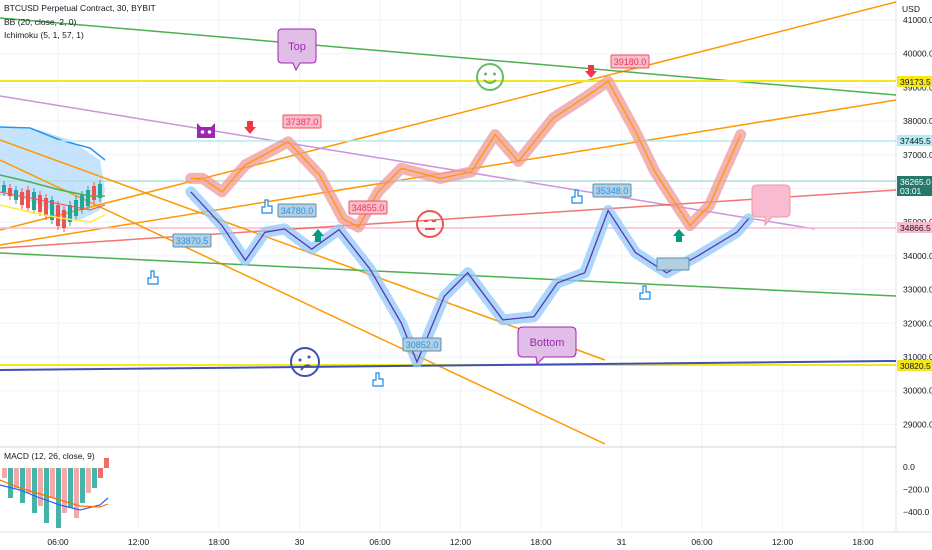 The width and height of the screenshot is (932, 550). What do you see at coordinates (917, 290) in the screenshot?
I see `price-tick: 33000.0` at bounding box center [917, 290].